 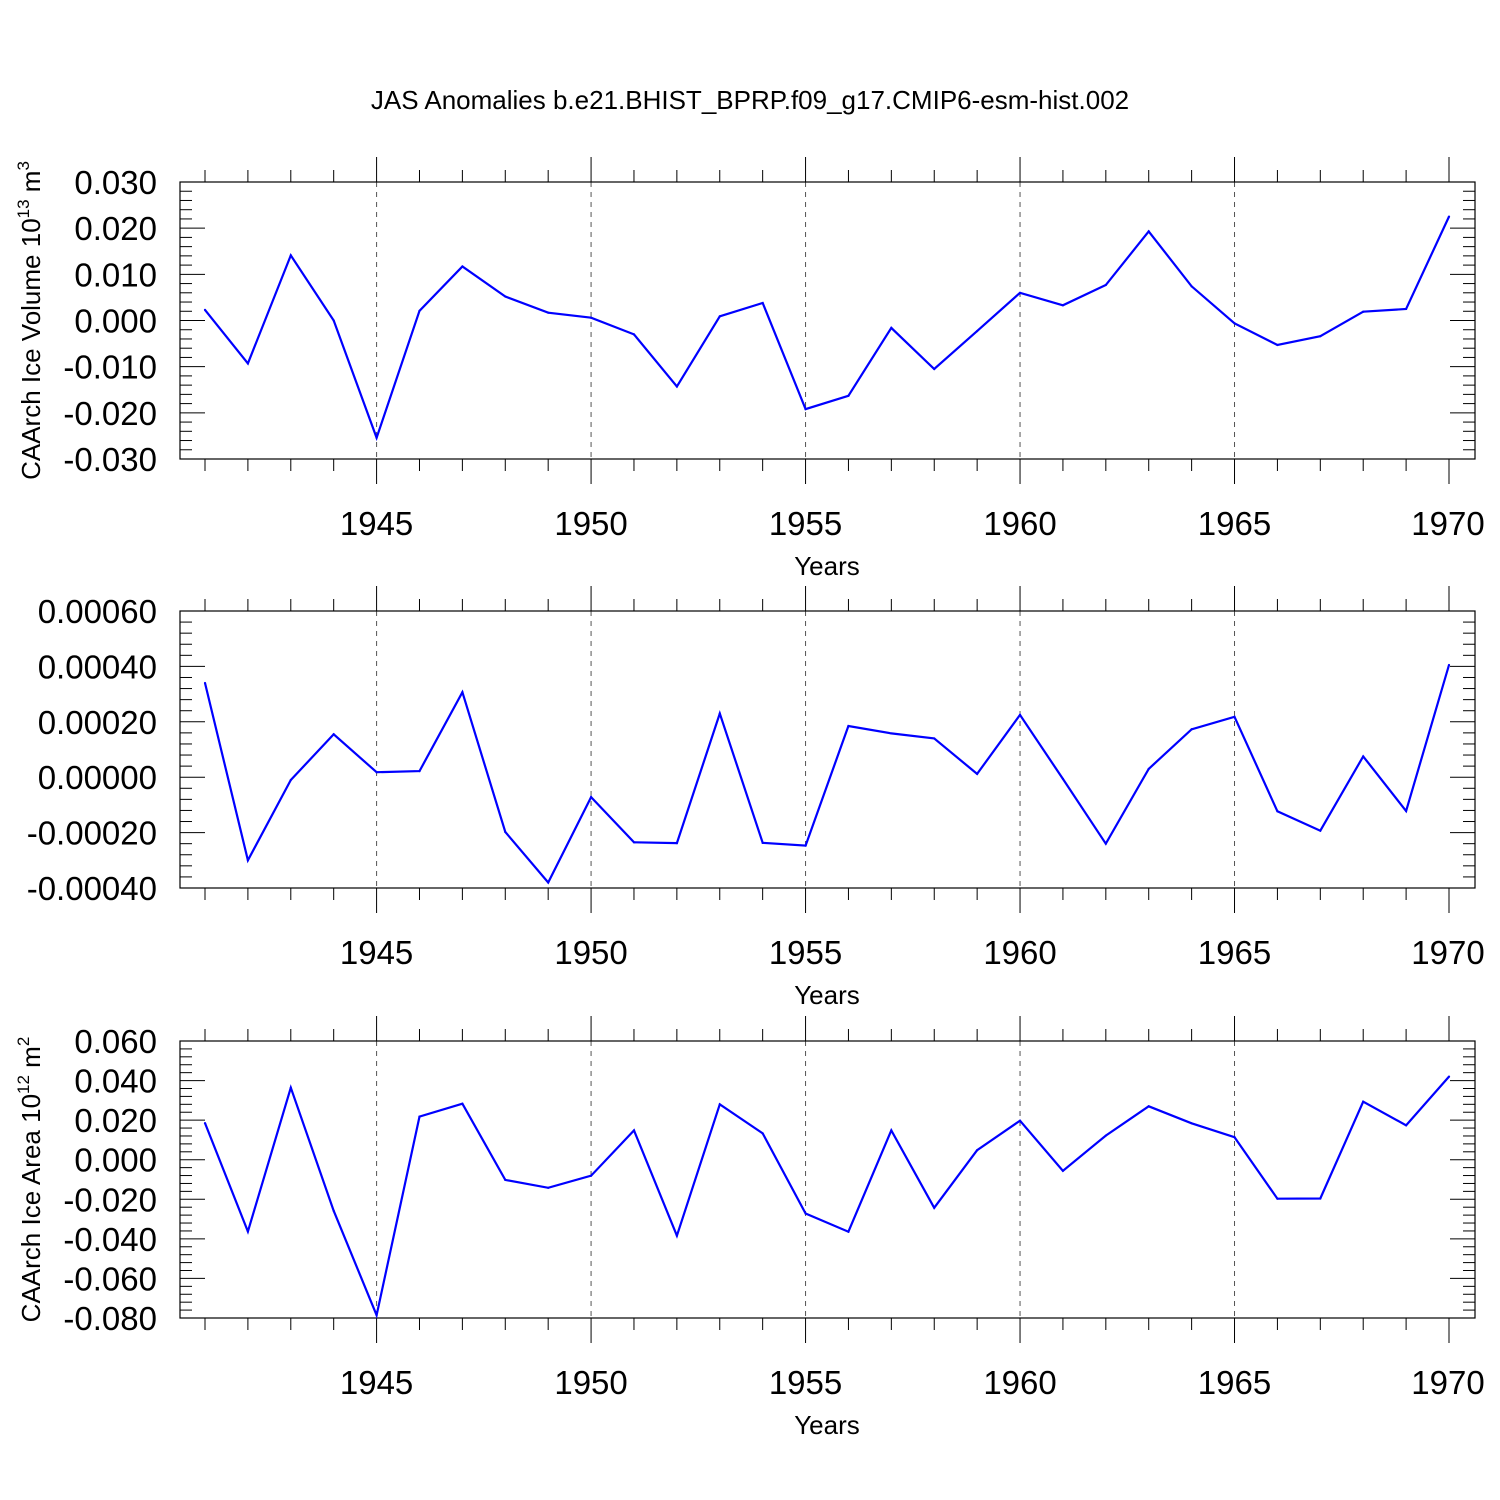 I want to click on y-tick-label: 0.020, so click(x=115, y=1120).